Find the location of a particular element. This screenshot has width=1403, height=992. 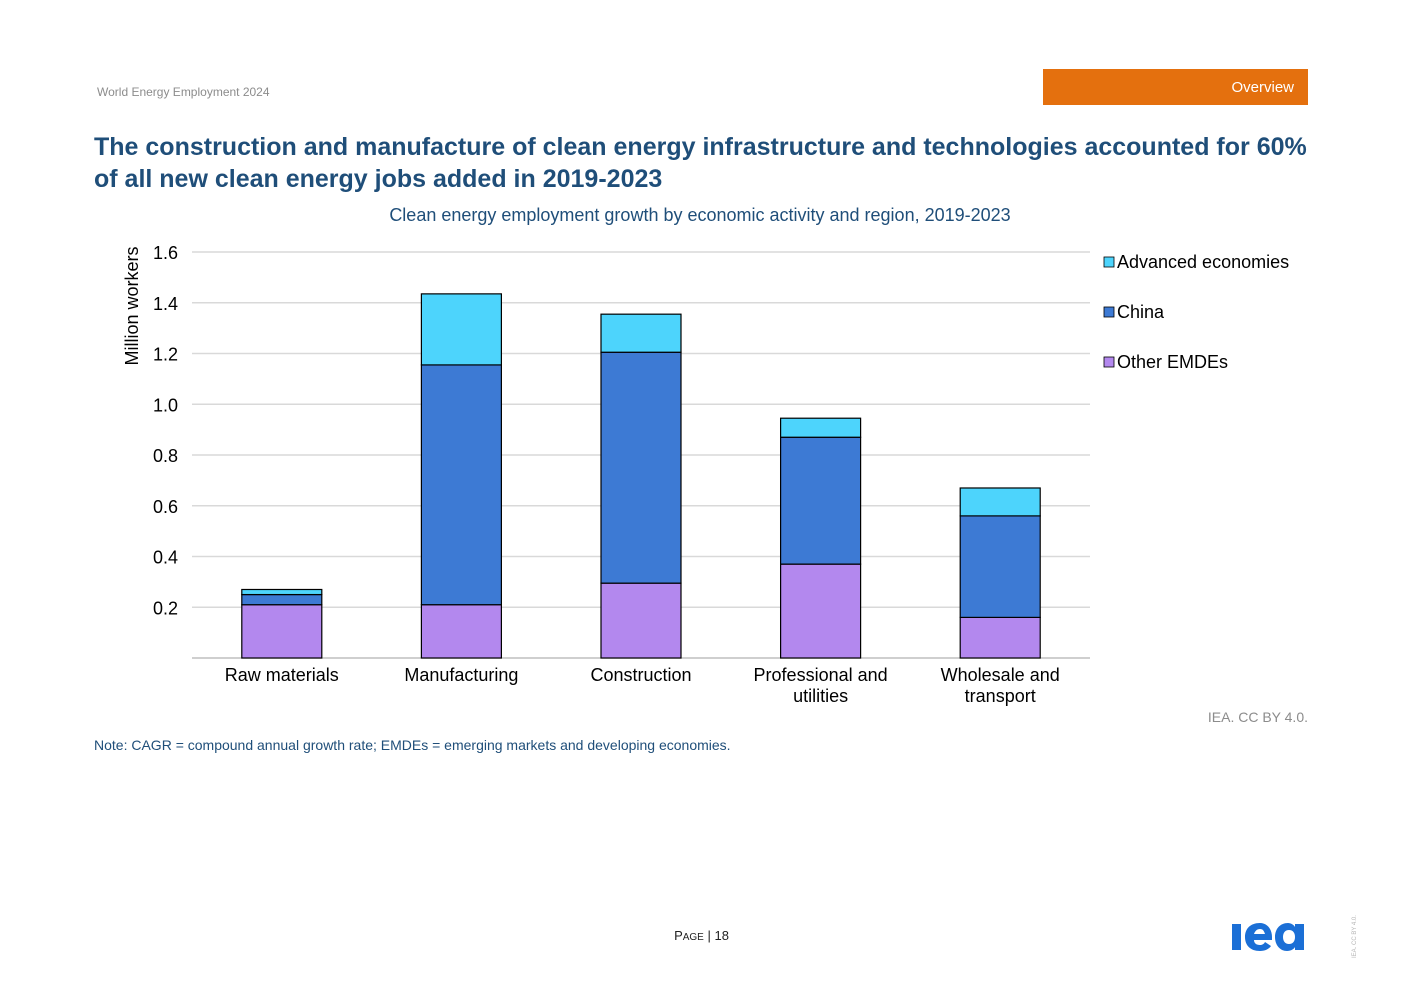

y-tick-label: 0.2 is located at coordinates (165, 608).